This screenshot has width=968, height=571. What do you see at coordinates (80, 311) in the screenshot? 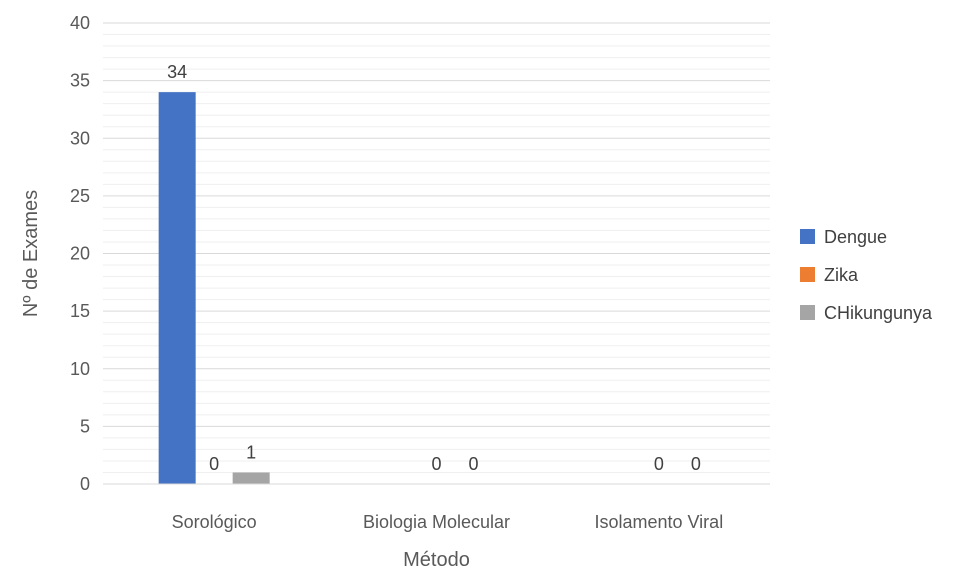
I see `y-tick-label: 15` at bounding box center [80, 311].